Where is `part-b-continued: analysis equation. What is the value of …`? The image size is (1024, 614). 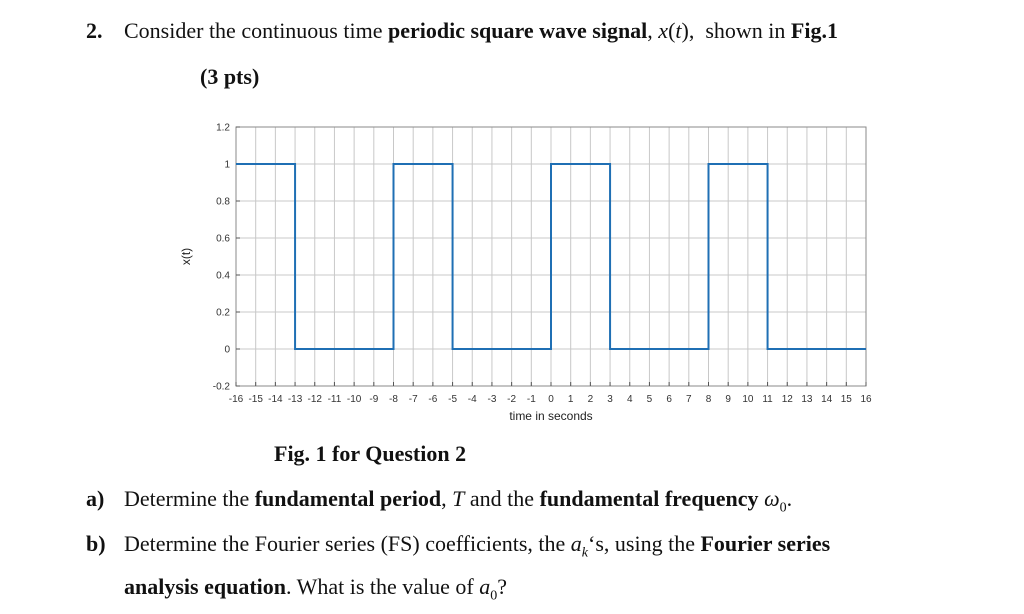 part-b-continued: analysis equation. What is the value of … is located at coordinates (315, 589).